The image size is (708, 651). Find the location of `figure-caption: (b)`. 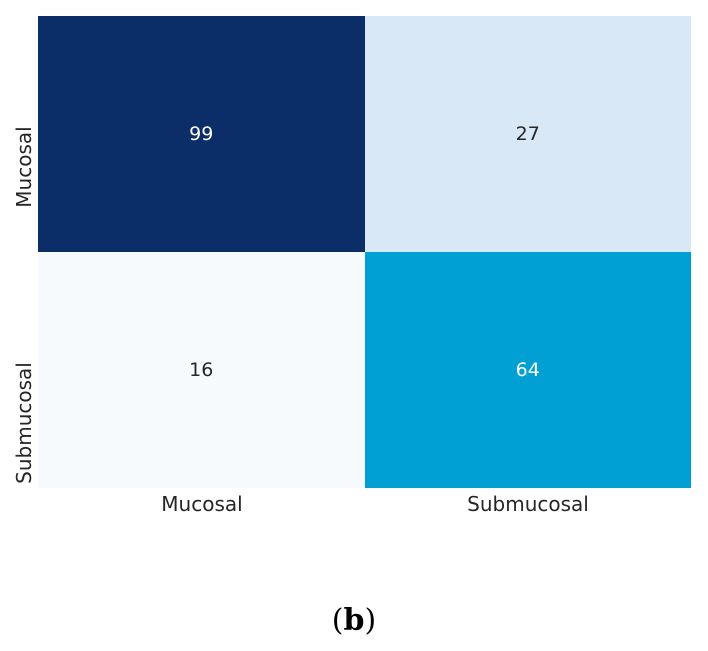

figure-caption: (b) is located at coordinates (354, 621).